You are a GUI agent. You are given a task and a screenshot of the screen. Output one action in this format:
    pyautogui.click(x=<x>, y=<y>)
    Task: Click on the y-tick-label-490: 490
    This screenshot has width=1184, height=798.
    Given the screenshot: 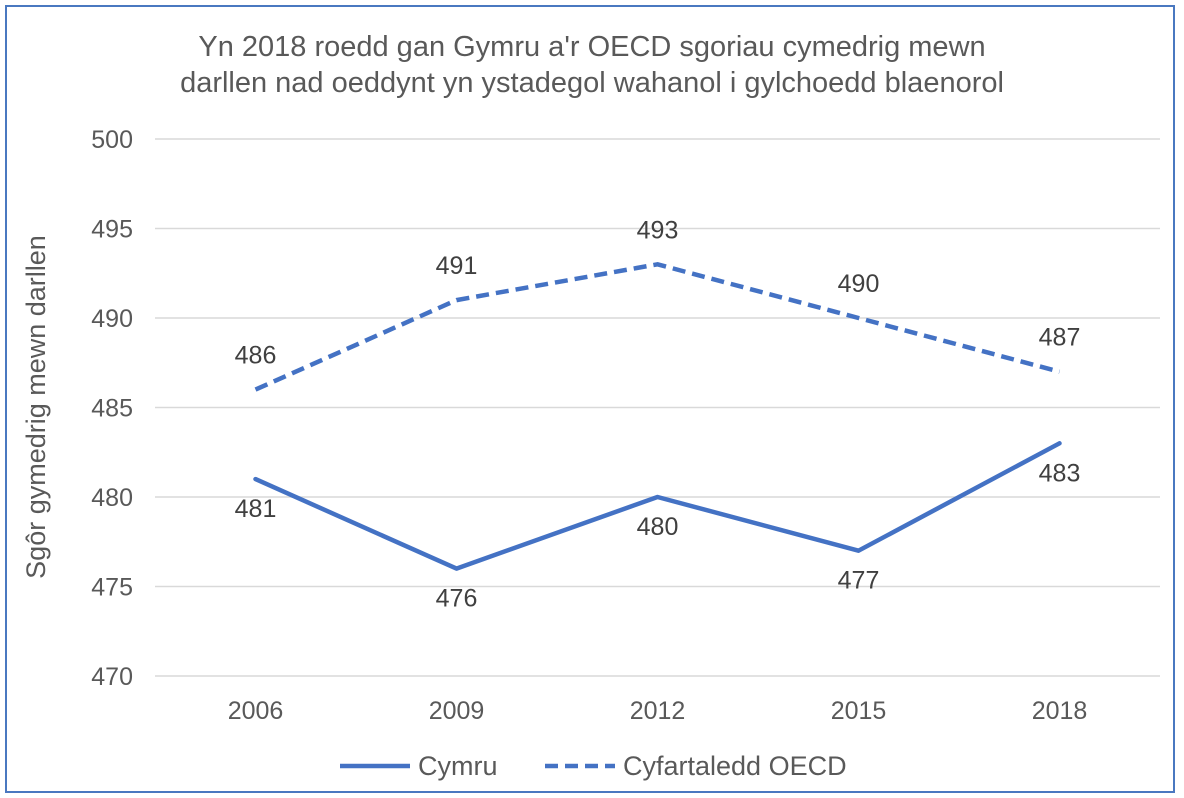 What is the action you would take?
    pyautogui.click(x=112, y=319)
    